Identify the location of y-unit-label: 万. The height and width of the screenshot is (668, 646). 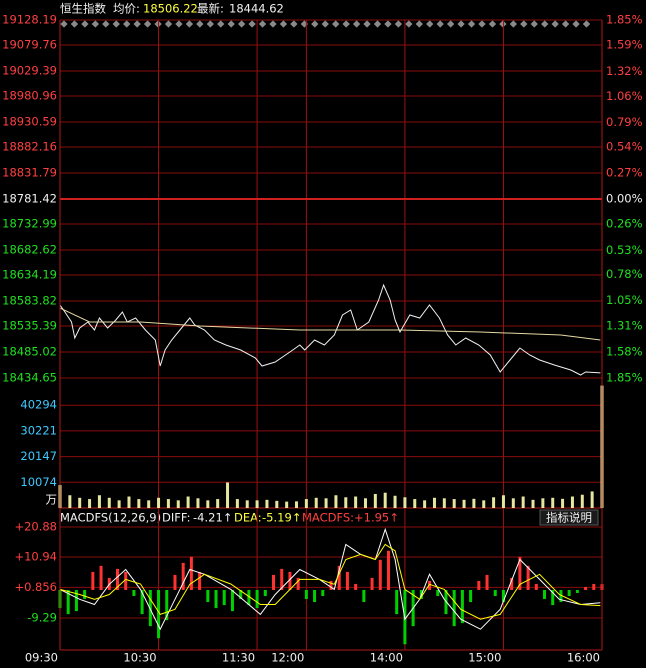
(52, 500).